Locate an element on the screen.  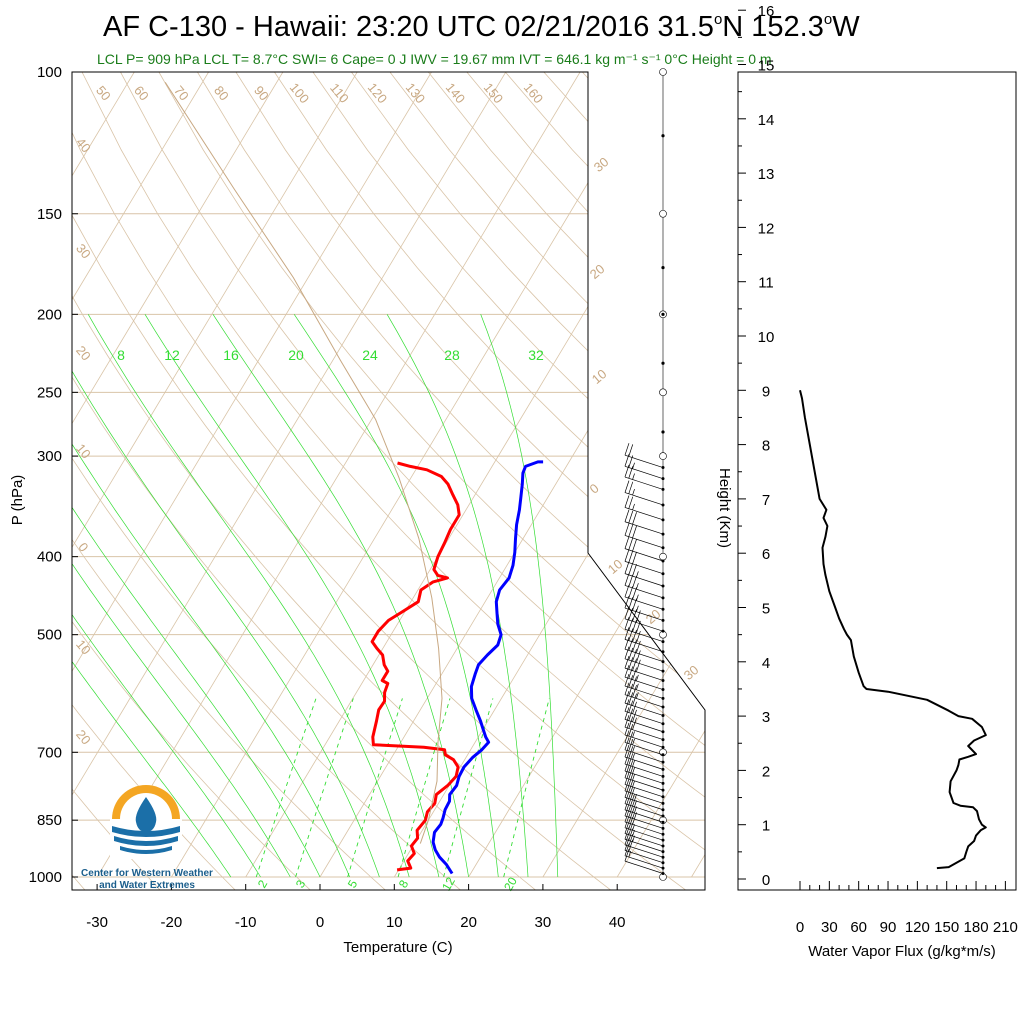
mixing-ratio-label: 5 is located at coordinates (353, 883).